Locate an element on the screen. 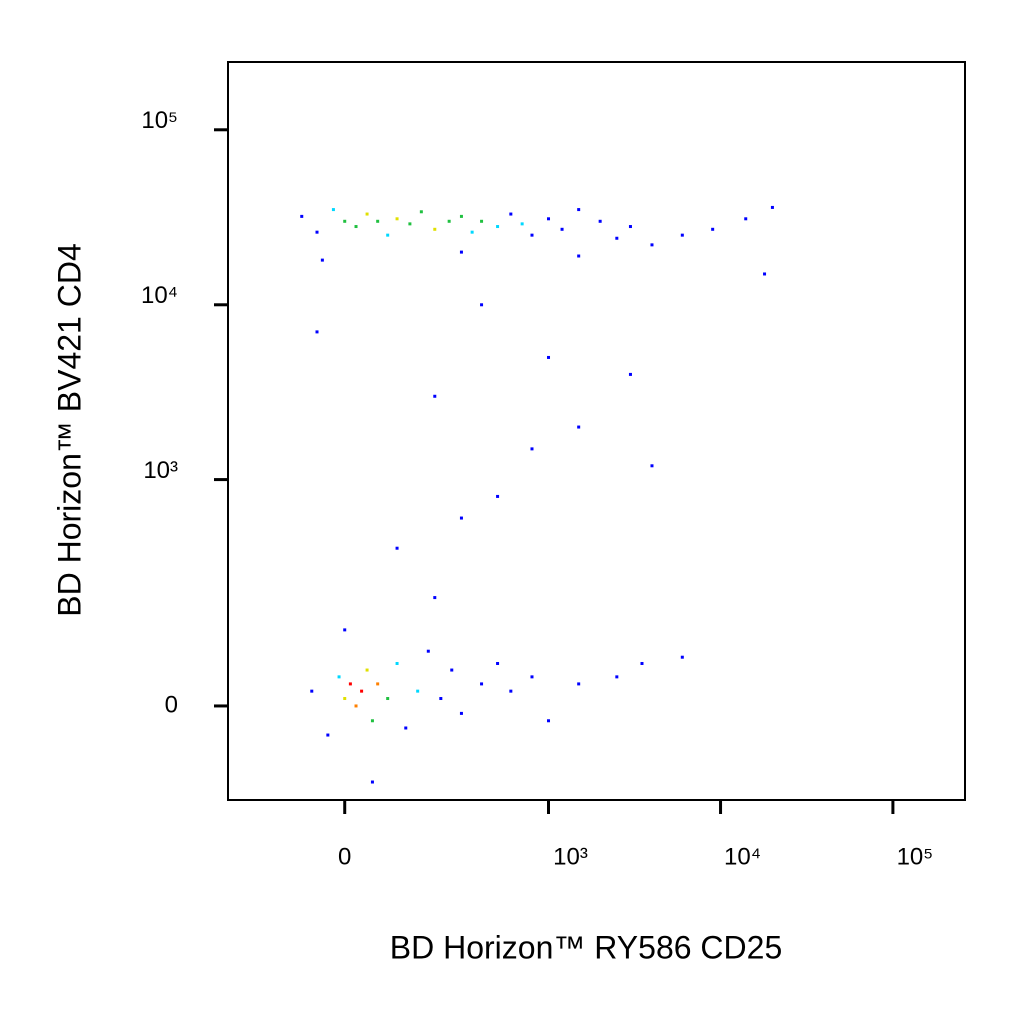 The image size is (1024, 1024). y-tick-label: 10⁵ is located at coordinates (159, 120).